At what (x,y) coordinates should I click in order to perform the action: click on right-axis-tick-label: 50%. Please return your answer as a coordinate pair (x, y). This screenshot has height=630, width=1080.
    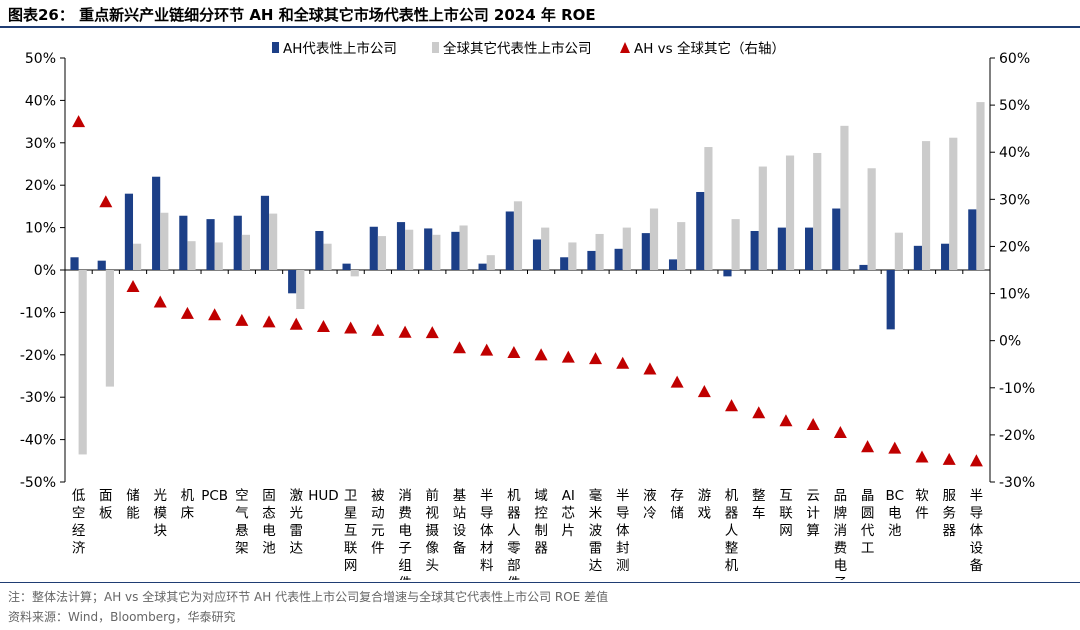
    Looking at the image, I should click on (1014, 106).